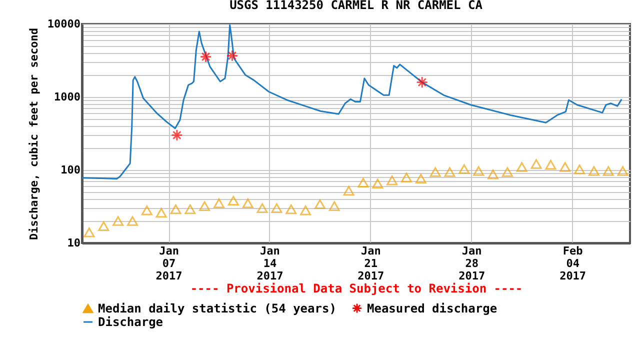 The width and height of the screenshot is (636, 346). What do you see at coordinates (63, 24) in the screenshot?
I see `y-tick-label: 10000` at bounding box center [63, 24].